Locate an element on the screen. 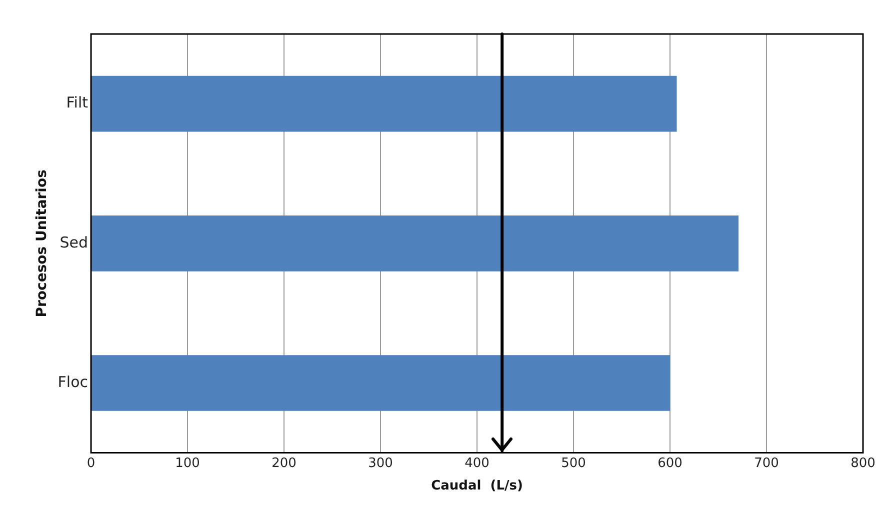 The height and width of the screenshot is (510, 891). x-tick-label: 300 is located at coordinates (380, 463).